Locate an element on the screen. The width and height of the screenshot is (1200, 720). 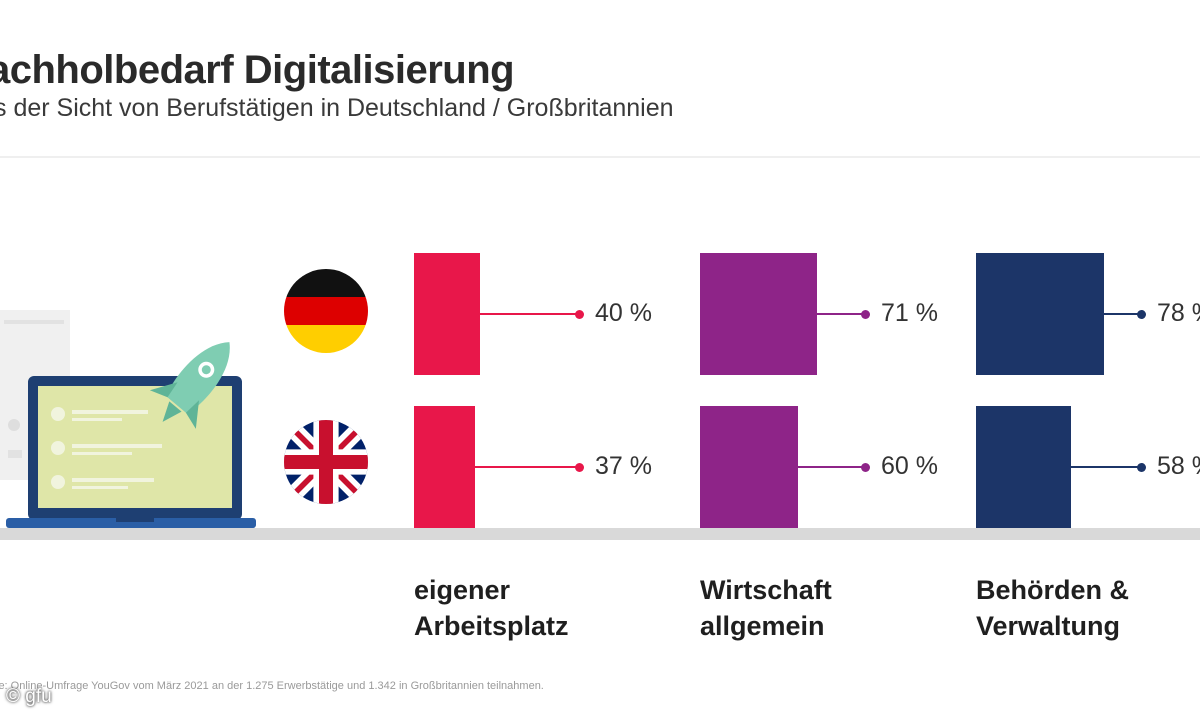
value-label-gro-britannien-verwaltung: 58 % is located at coordinates (1178, 466).